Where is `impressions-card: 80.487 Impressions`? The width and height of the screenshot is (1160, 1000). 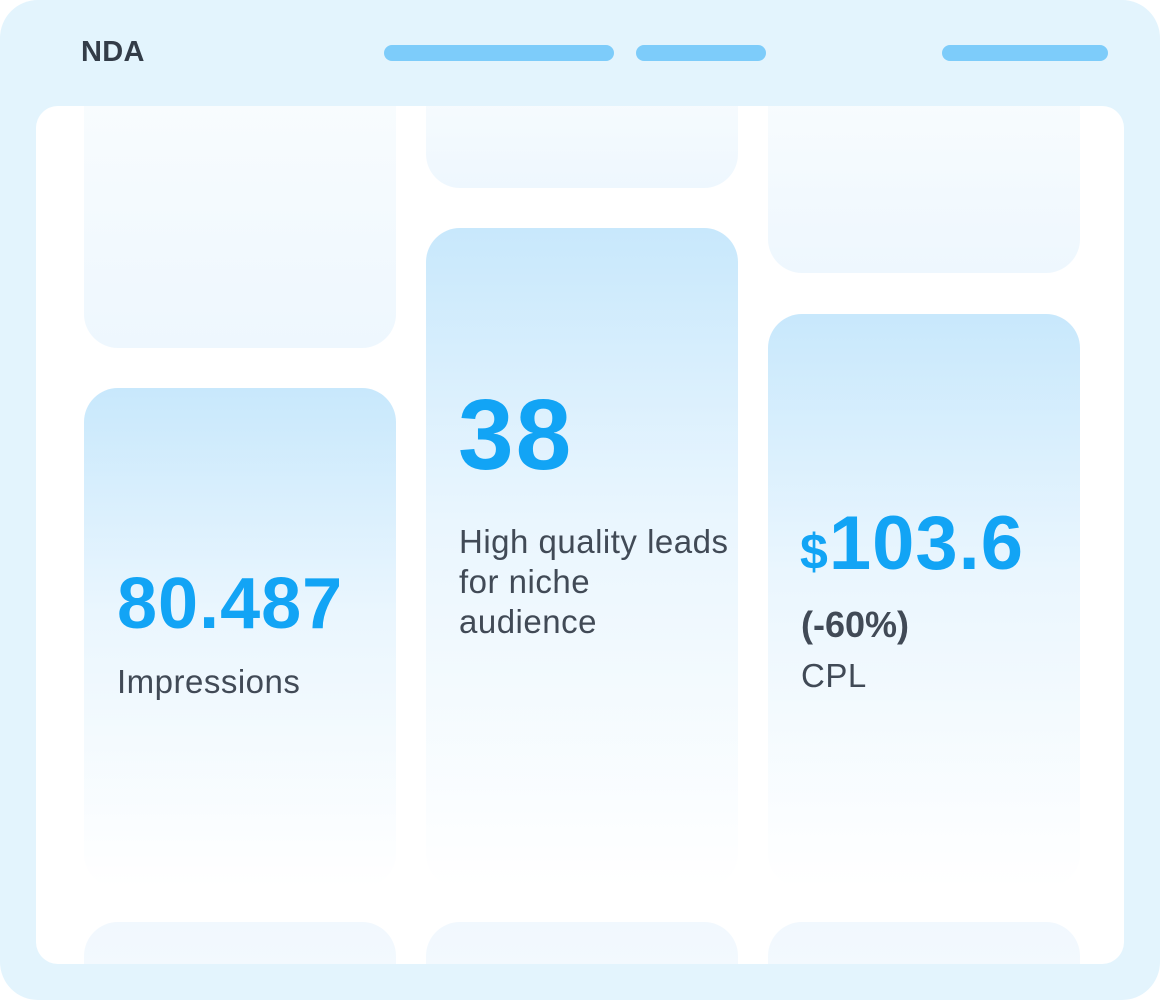
impressions-card: 80.487 Impressions is located at coordinates (240, 638).